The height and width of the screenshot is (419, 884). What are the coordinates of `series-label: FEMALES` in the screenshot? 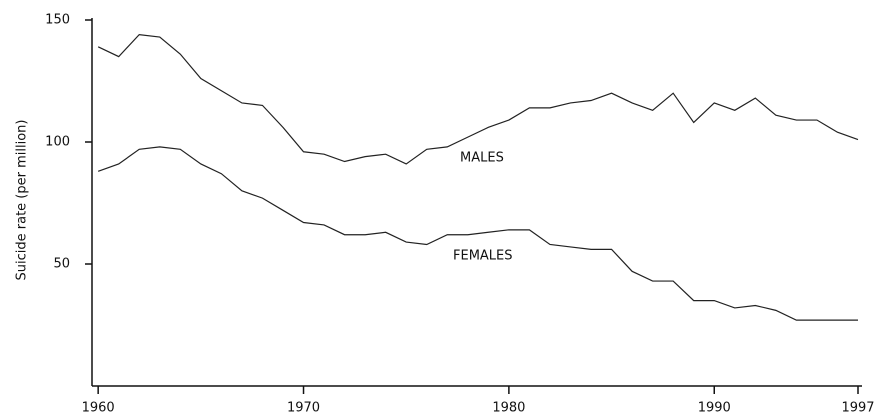 It's located at (483, 256).